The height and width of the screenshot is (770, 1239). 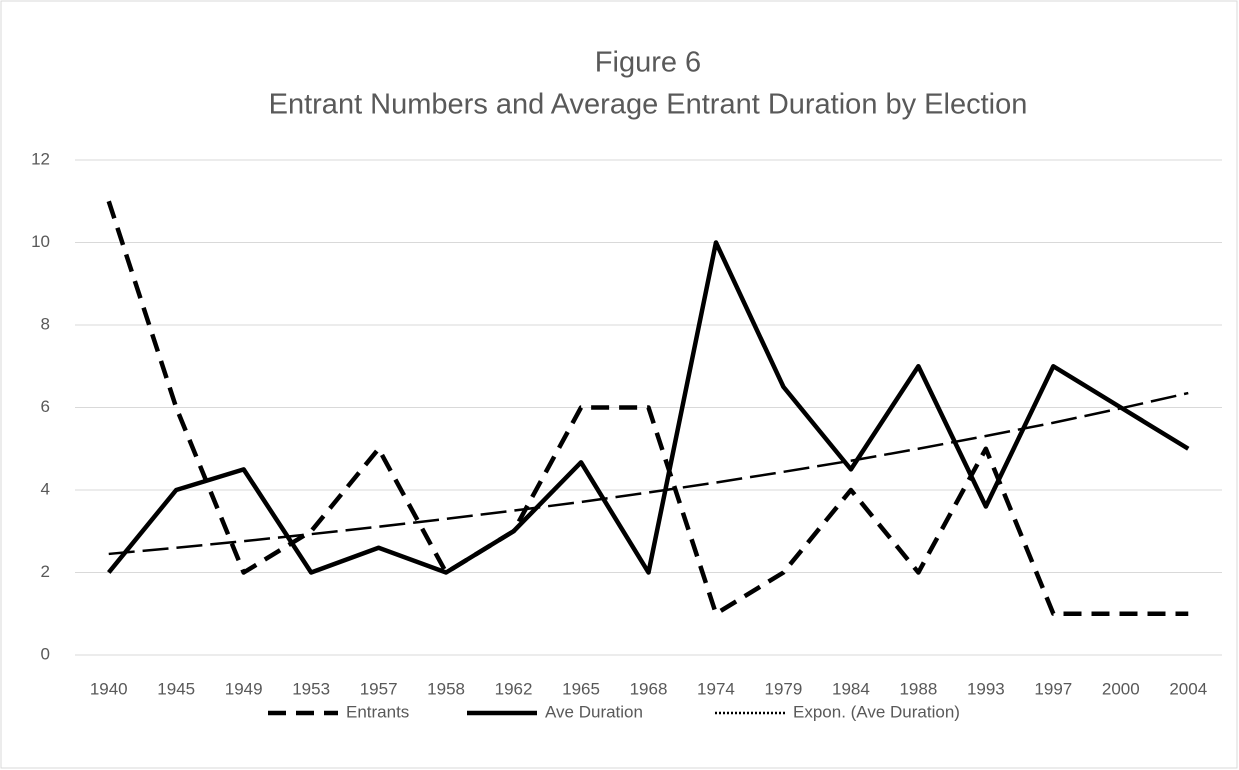 I want to click on x-tick-label: 1979, so click(x=784, y=688).